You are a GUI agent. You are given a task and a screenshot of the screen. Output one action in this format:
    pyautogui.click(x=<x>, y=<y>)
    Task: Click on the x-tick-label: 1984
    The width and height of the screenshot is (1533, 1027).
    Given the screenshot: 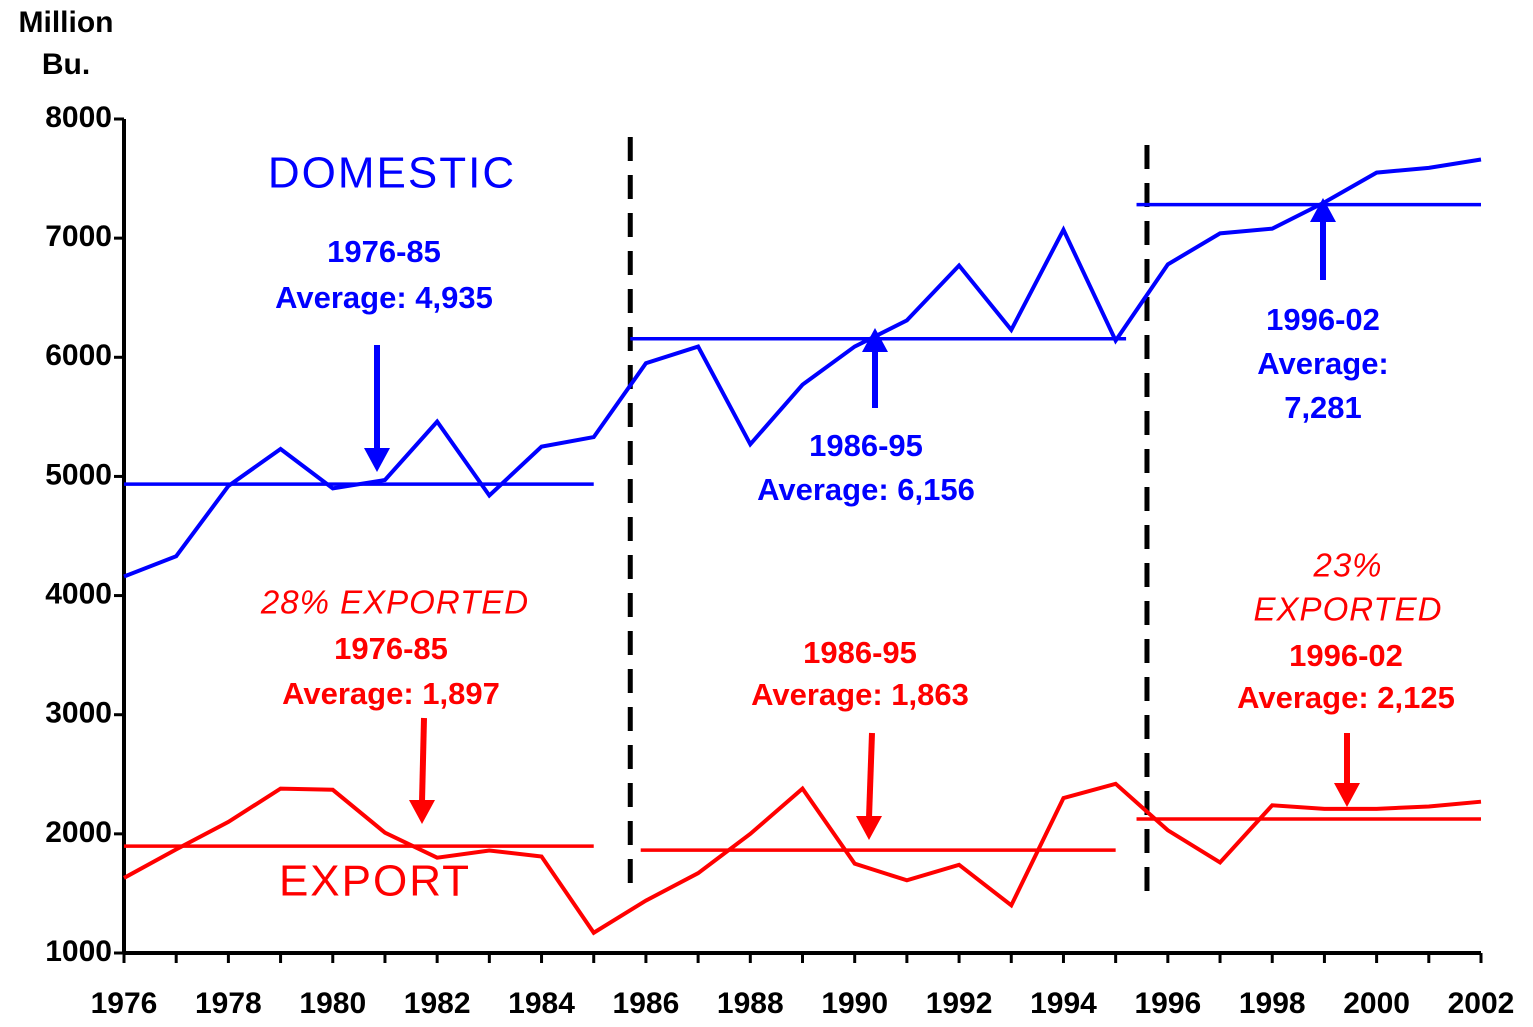 What is the action you would take?
    pyautogui.click(x=541, y=1003)
    